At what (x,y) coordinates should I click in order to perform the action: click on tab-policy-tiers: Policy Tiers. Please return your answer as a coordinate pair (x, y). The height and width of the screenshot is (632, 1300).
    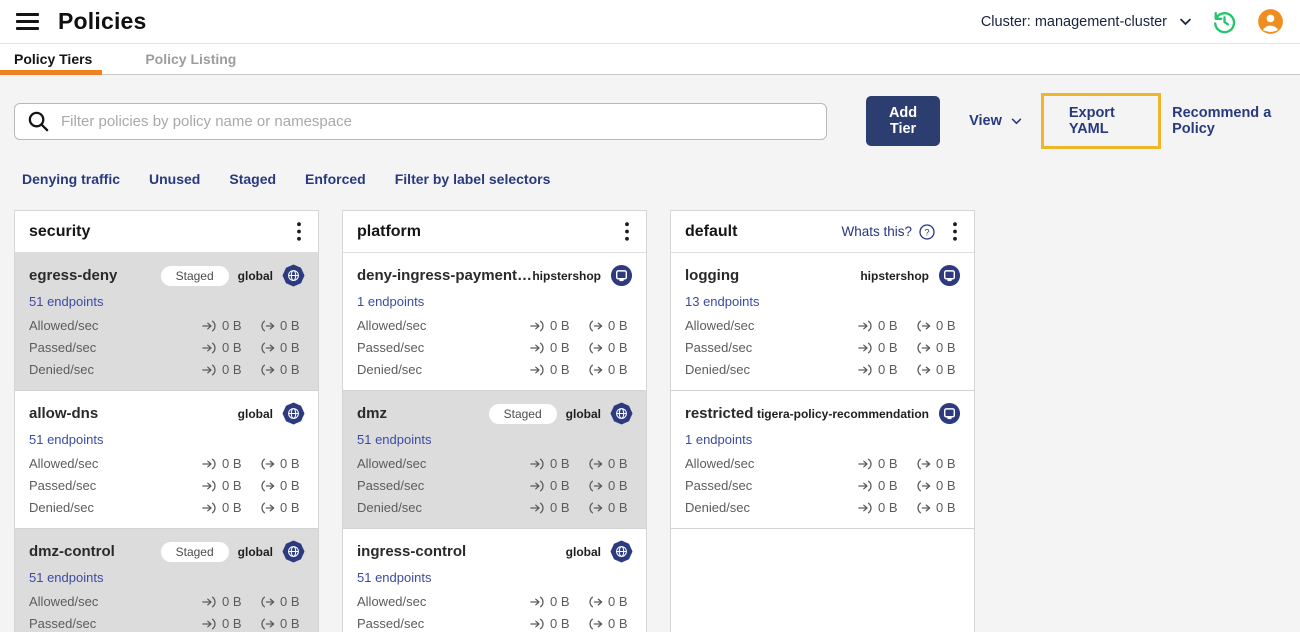
    Looking at the image, I should click on (51, 59).